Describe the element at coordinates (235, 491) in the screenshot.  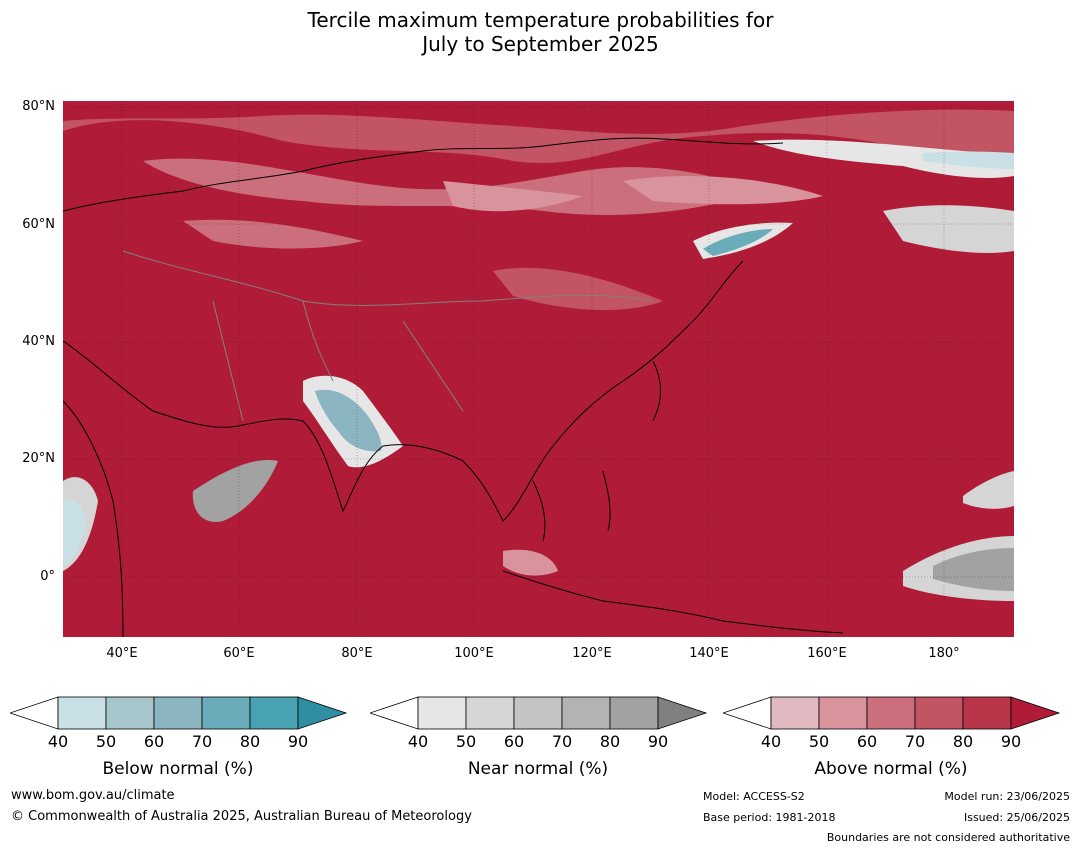
I see `near-80-arabian-sea` at that location.